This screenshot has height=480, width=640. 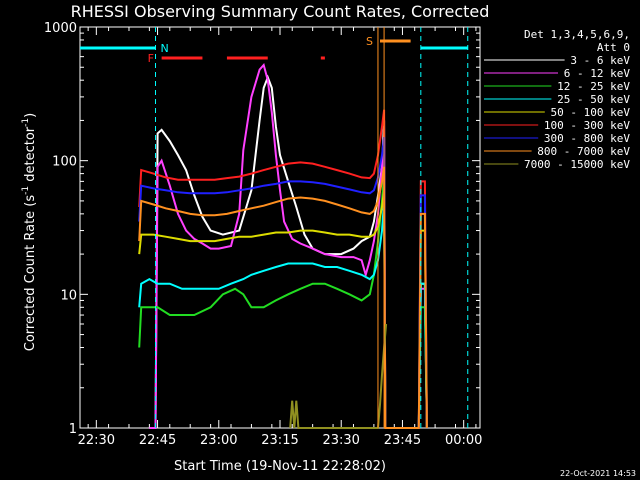 I want to click on legend-entry: 25 - 50 keV, so click(x=593, y=99).